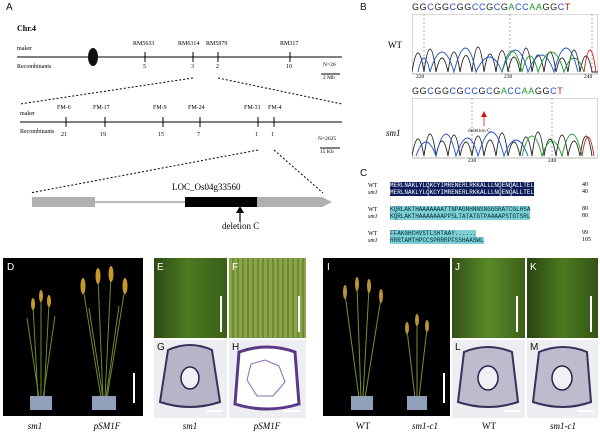 The image size is (600, 433). I want to click on panel-g-section-photo, so click(190, 379).